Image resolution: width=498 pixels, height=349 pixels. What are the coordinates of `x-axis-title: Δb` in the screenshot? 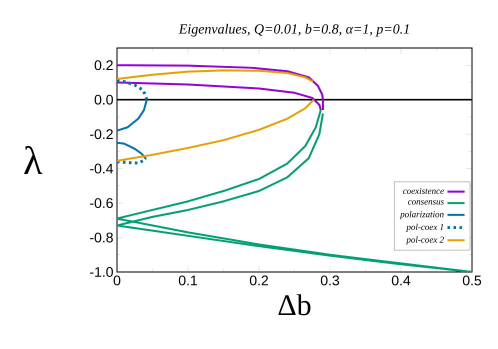 It's located at (294, 305).